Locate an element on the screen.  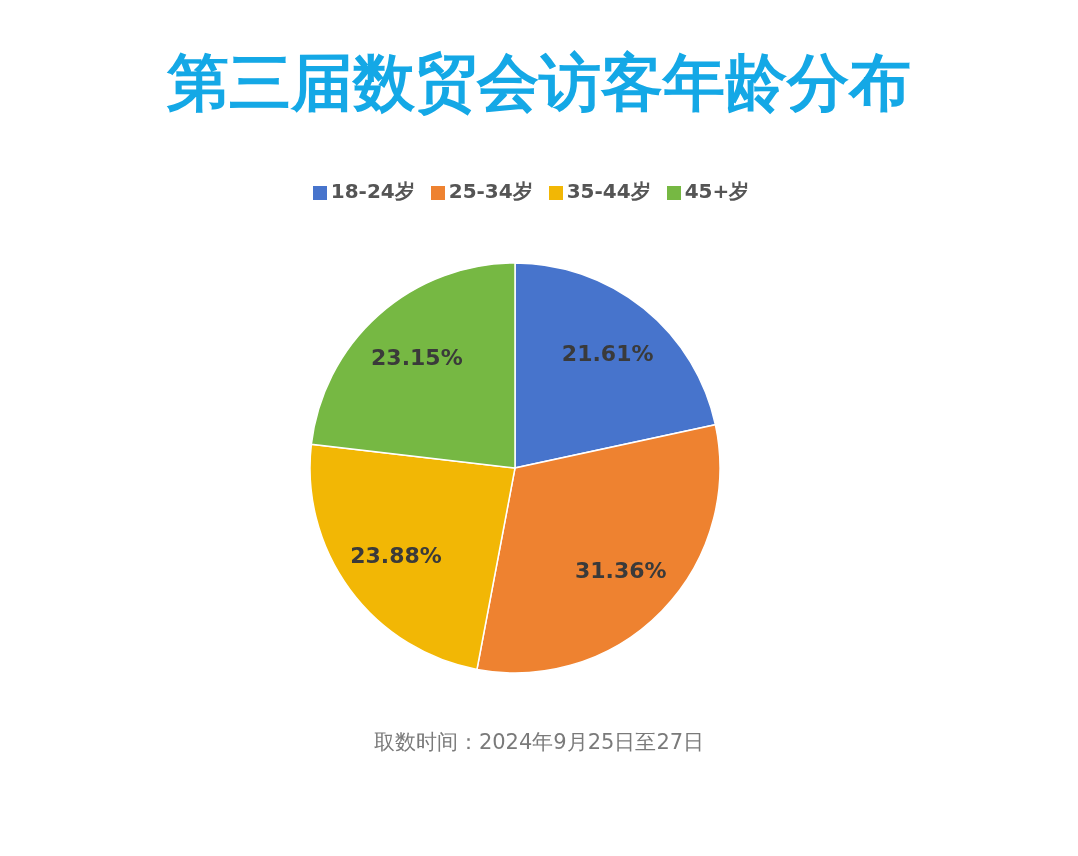
chart-title: 第三届数贸会访客年龄分布 is located at coordinates (539, 83).